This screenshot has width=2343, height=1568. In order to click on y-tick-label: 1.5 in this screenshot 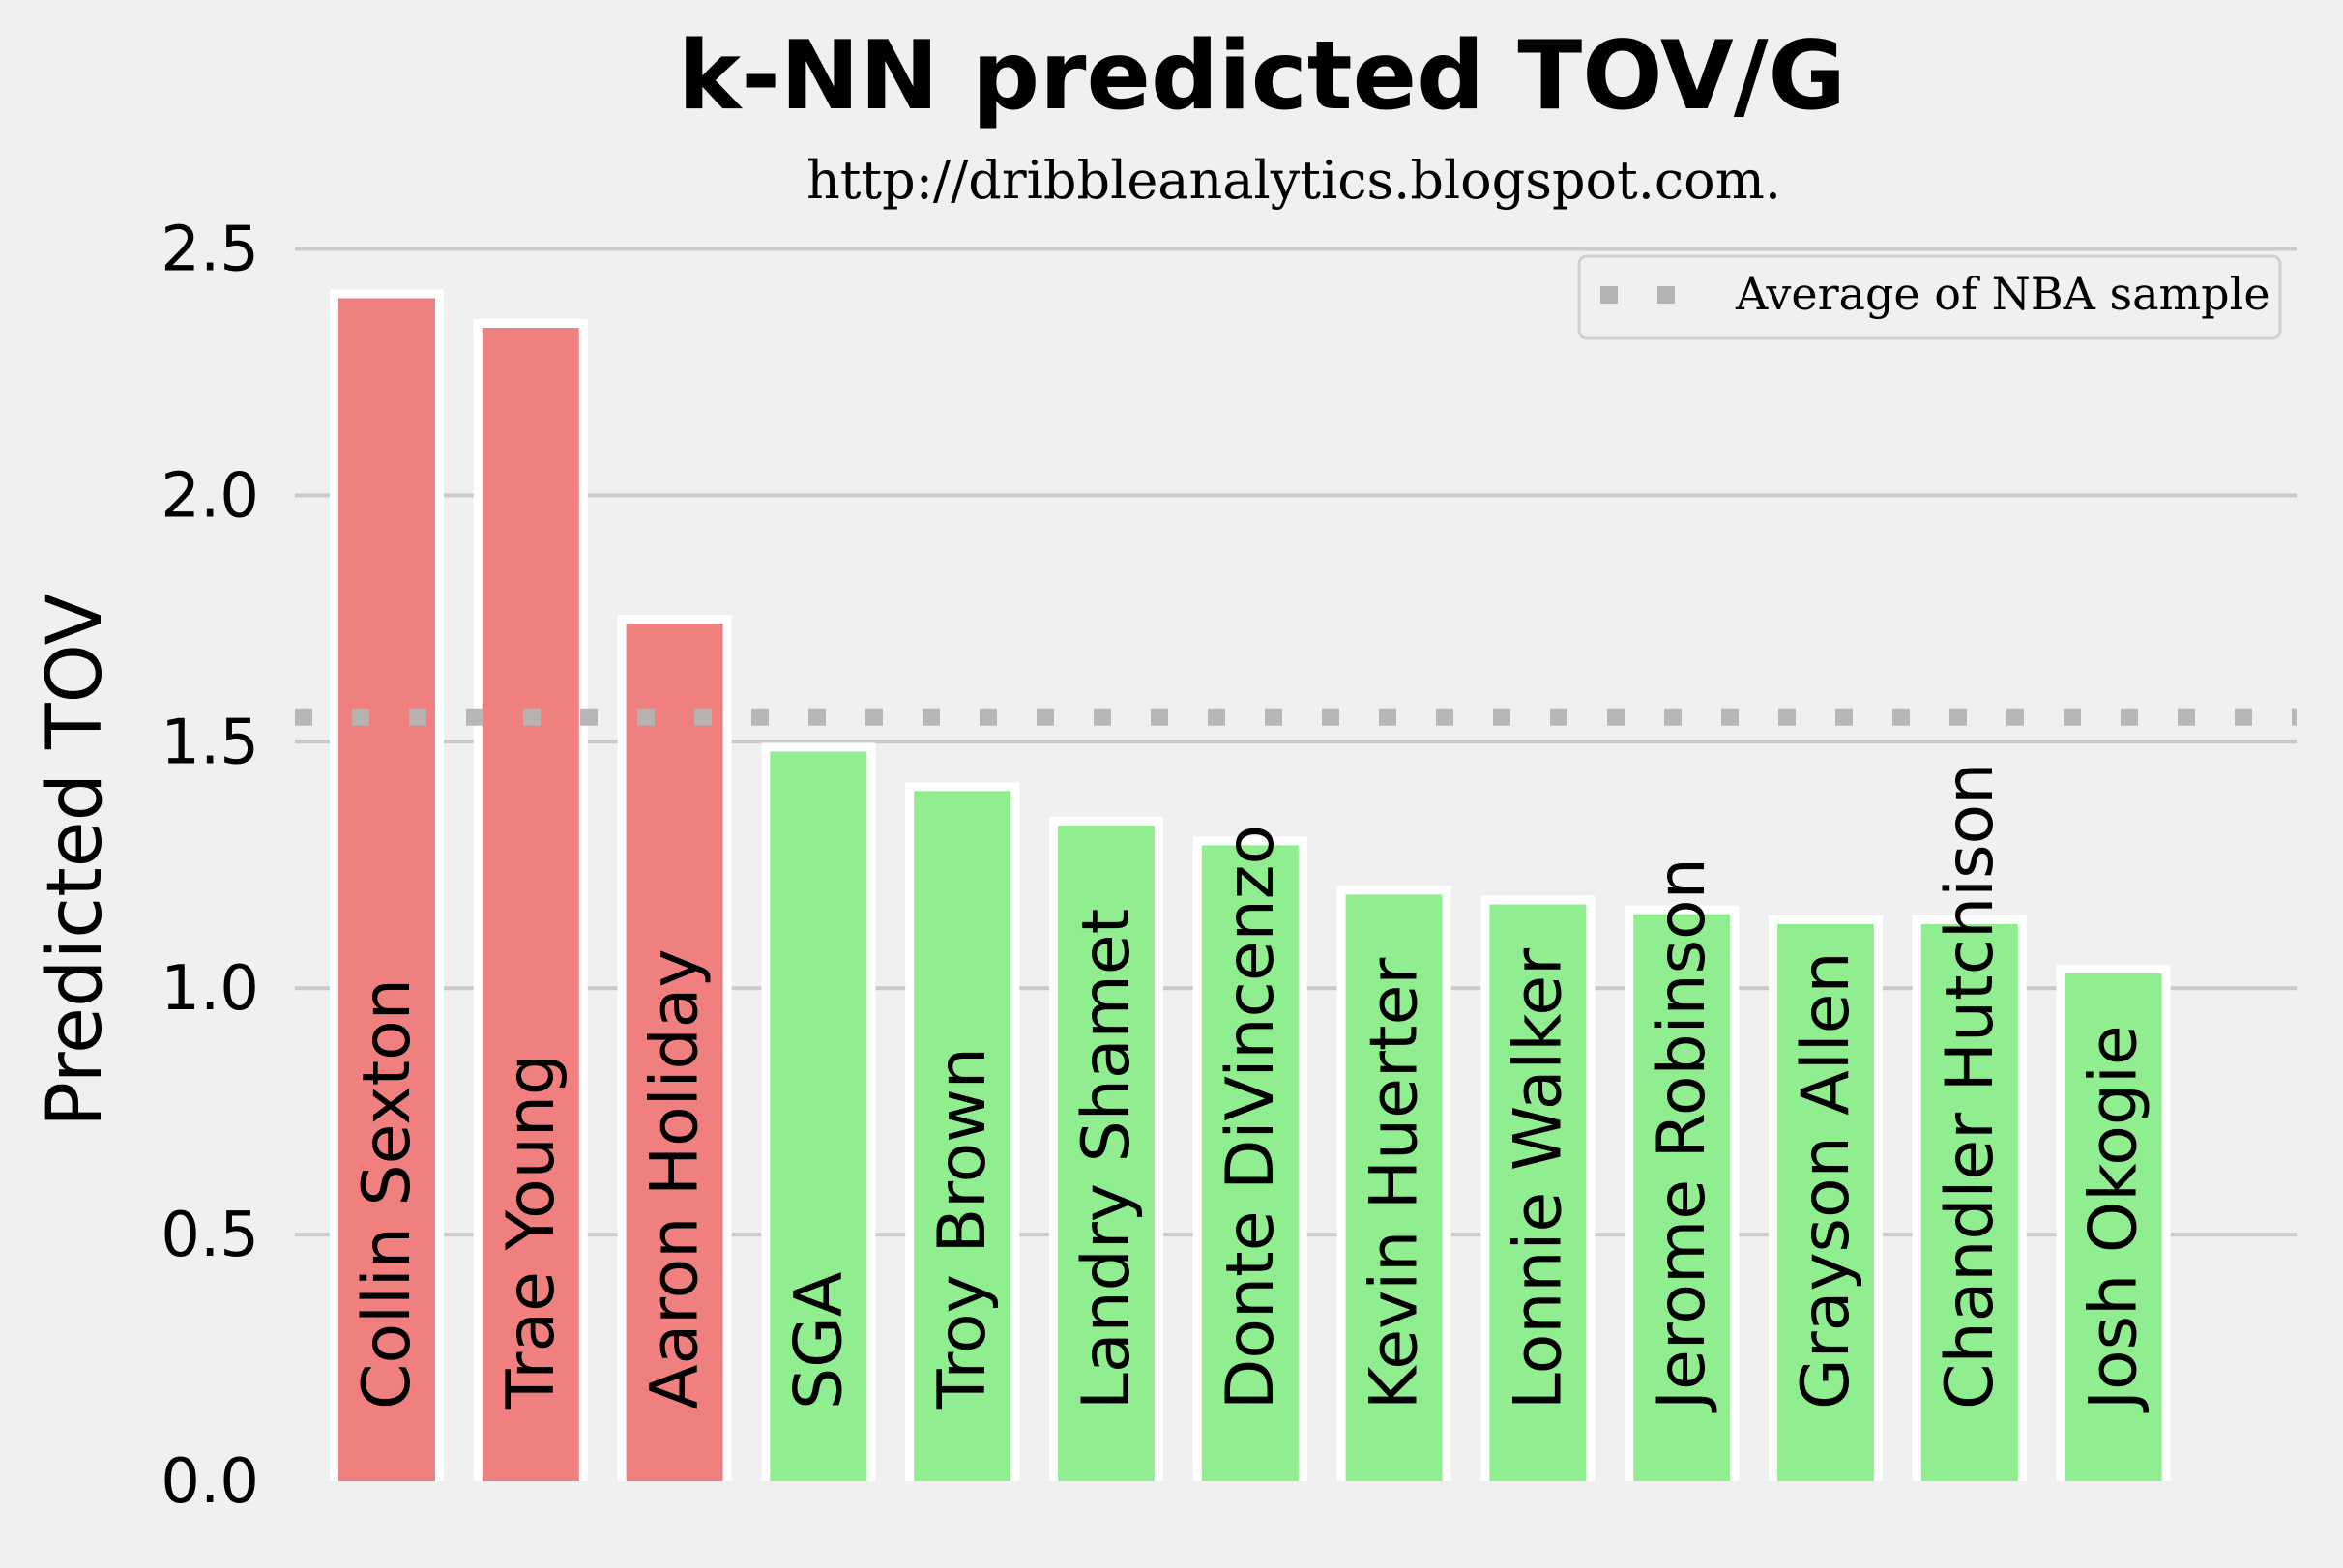, I will do `click(210, 742)`.